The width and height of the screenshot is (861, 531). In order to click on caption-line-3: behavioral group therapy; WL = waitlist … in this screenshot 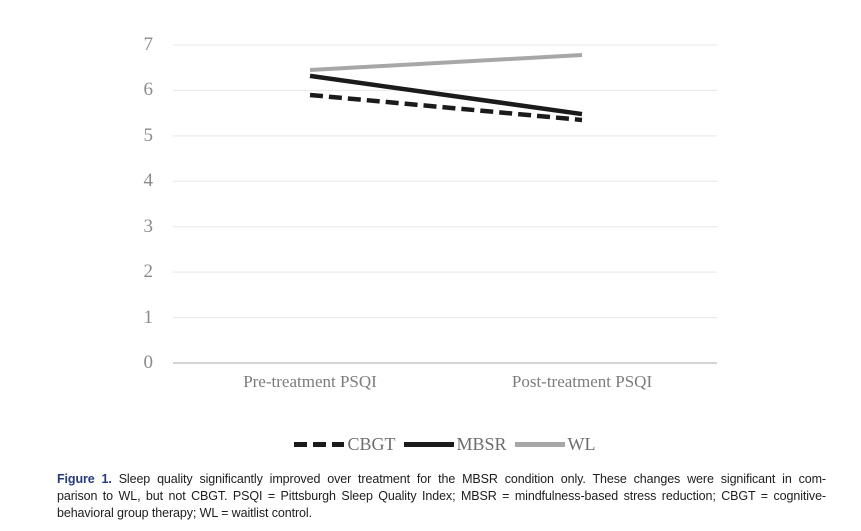, I will do `click(184, 513)`.